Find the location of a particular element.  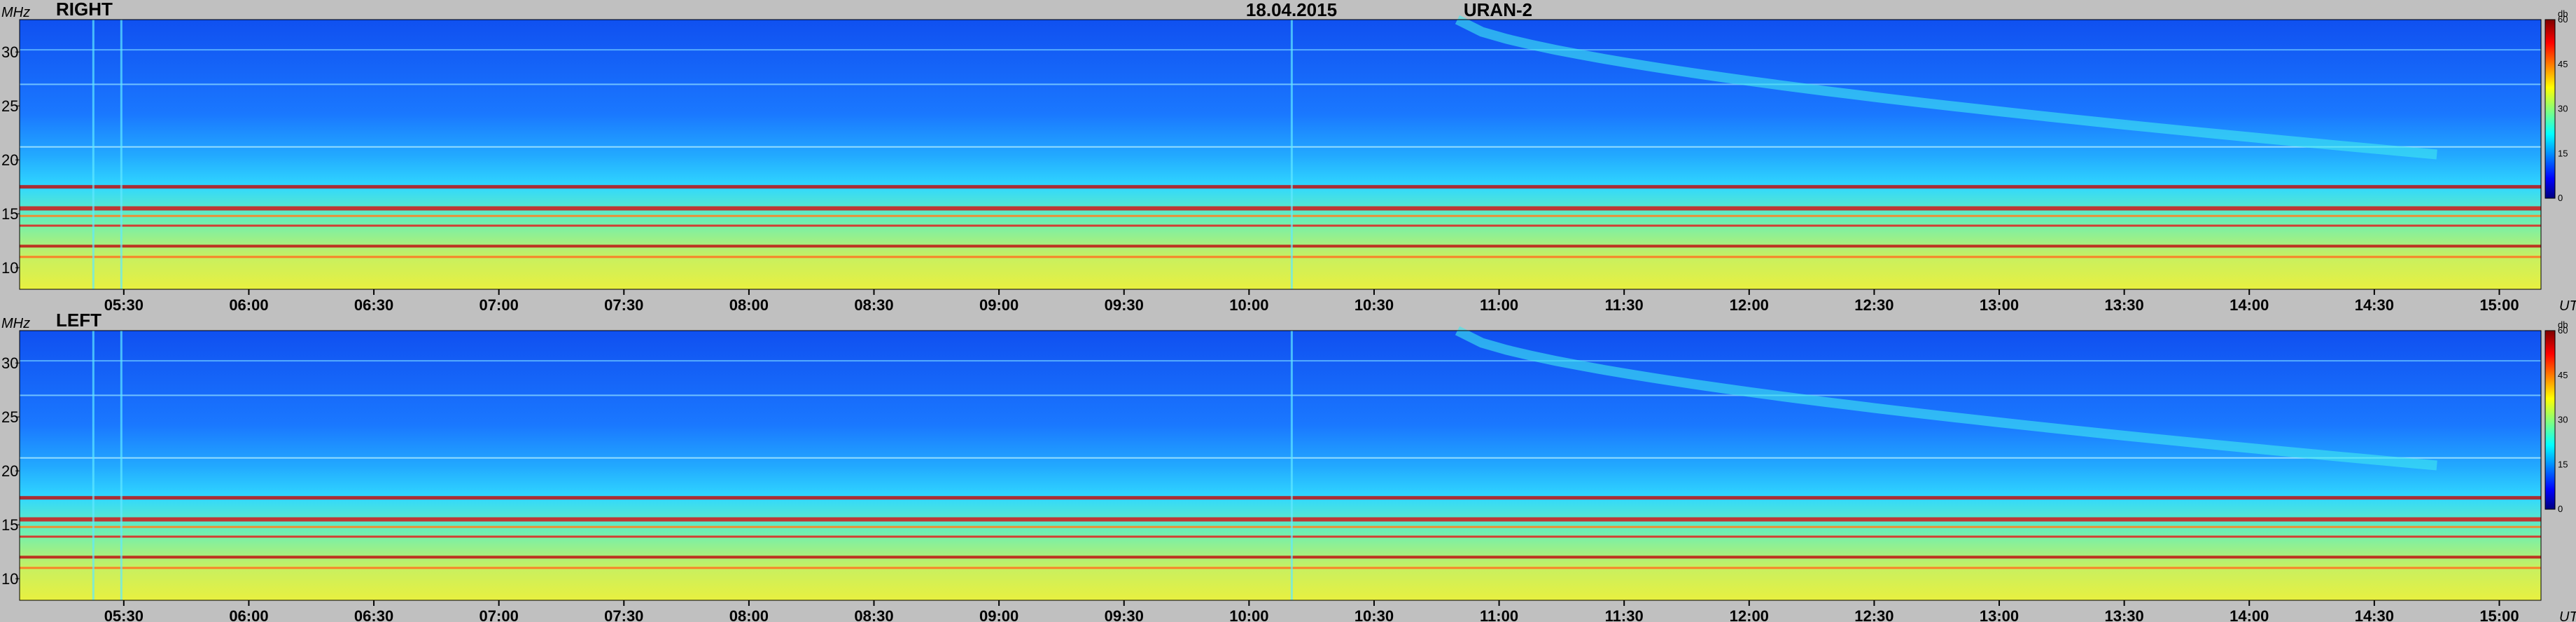

x-tick-label: 05:30 is located at coordinates (124, 614).